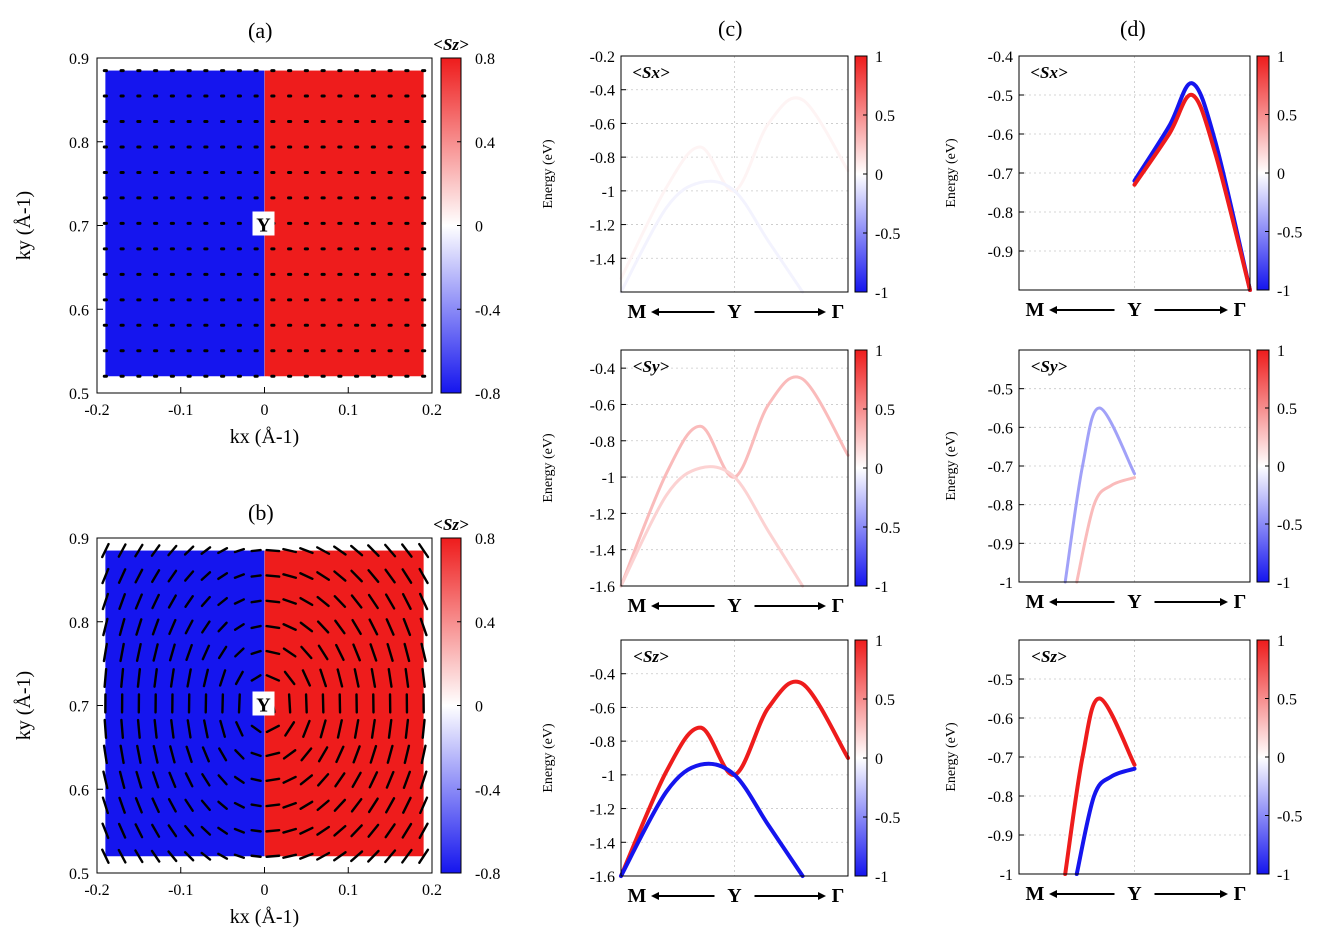 This screenshot has height=952, width=1326. Describe the element at coordinates (637, 312) in the screenshot. I see `path-label-M: M` at that location.